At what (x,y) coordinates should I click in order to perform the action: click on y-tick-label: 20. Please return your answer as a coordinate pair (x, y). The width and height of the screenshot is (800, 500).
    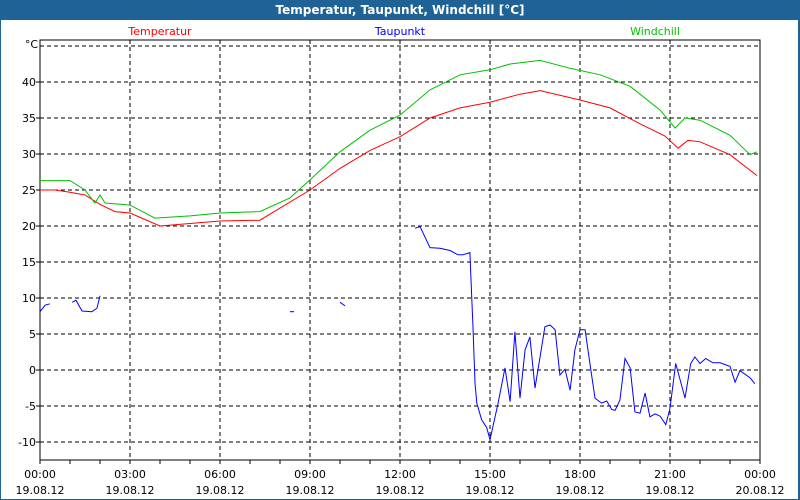
    Looking at the image, I should click on (29, 226).